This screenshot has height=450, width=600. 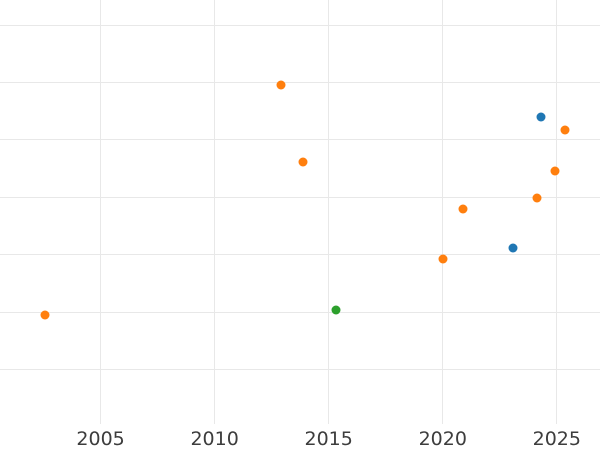 I want to click on scatter-point-green-series, so click(x=336, y=310).